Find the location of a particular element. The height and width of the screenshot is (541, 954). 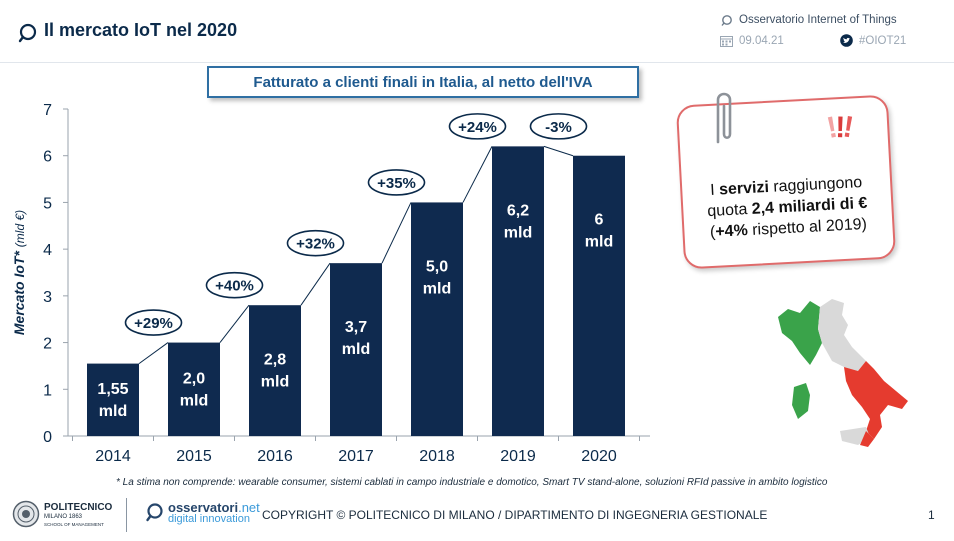

growth-label: +24% is located at coordinates (477, 127).